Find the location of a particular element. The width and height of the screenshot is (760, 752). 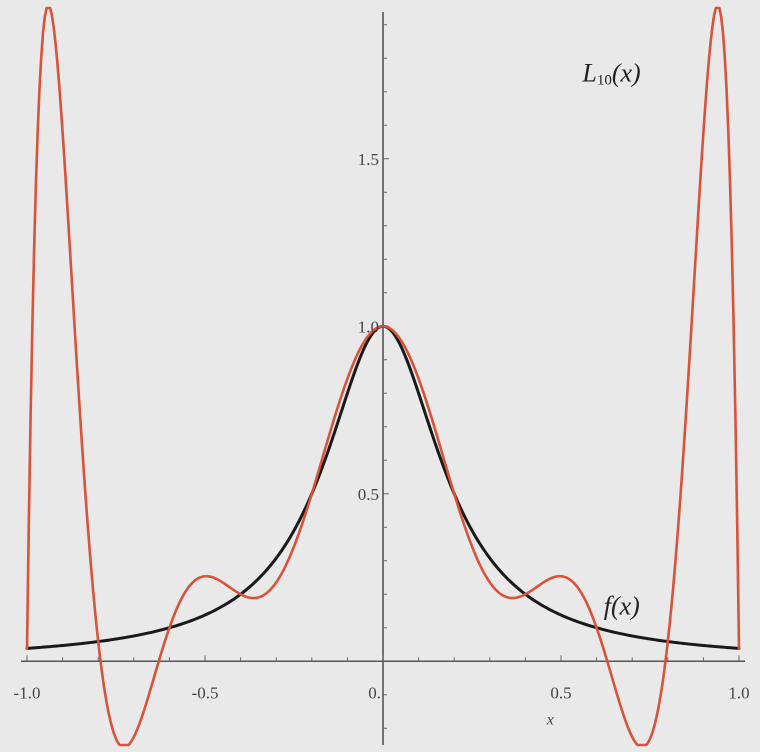

series-label-f: f(x) is located at coordinates (622, 605).